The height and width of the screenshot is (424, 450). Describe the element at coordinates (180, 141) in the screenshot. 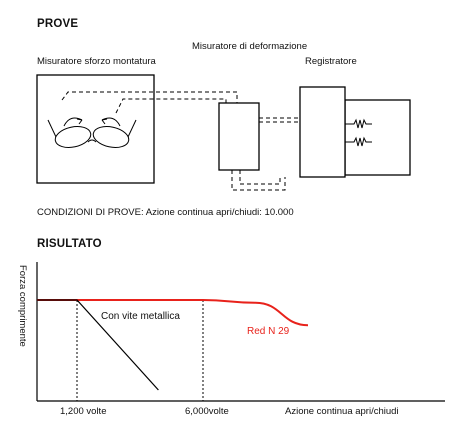

I see `dashed-wires` at that location.